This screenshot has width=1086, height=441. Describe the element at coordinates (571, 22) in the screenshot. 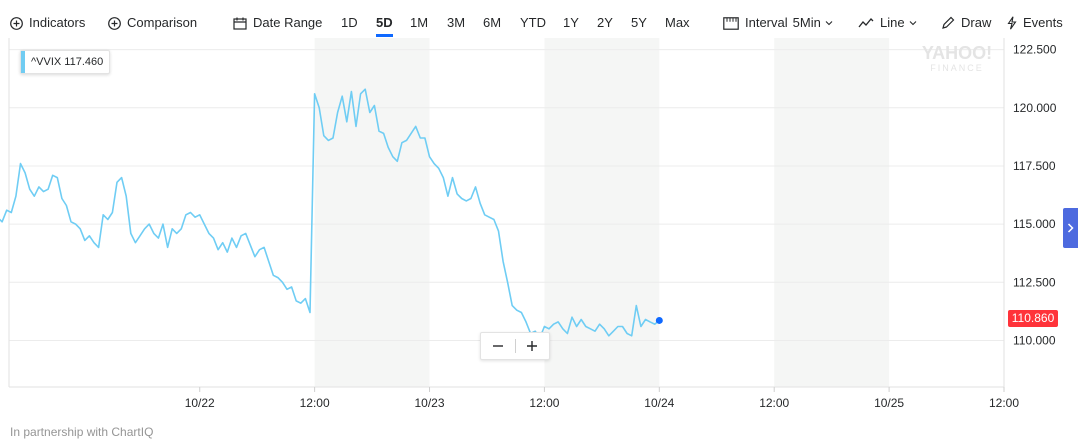

I see `range-1y: 1Y` at that location.